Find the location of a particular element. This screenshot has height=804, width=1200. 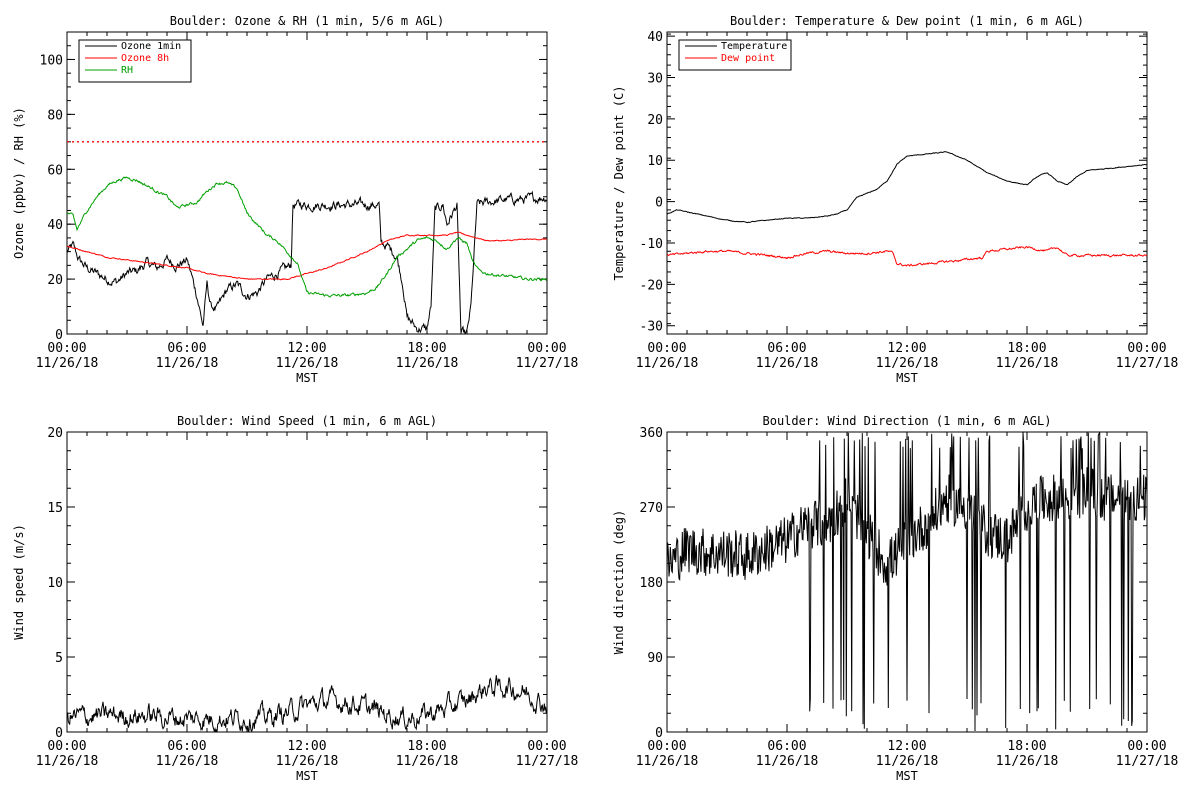

legend-label: Temperature is located at coordinates (754, 46).